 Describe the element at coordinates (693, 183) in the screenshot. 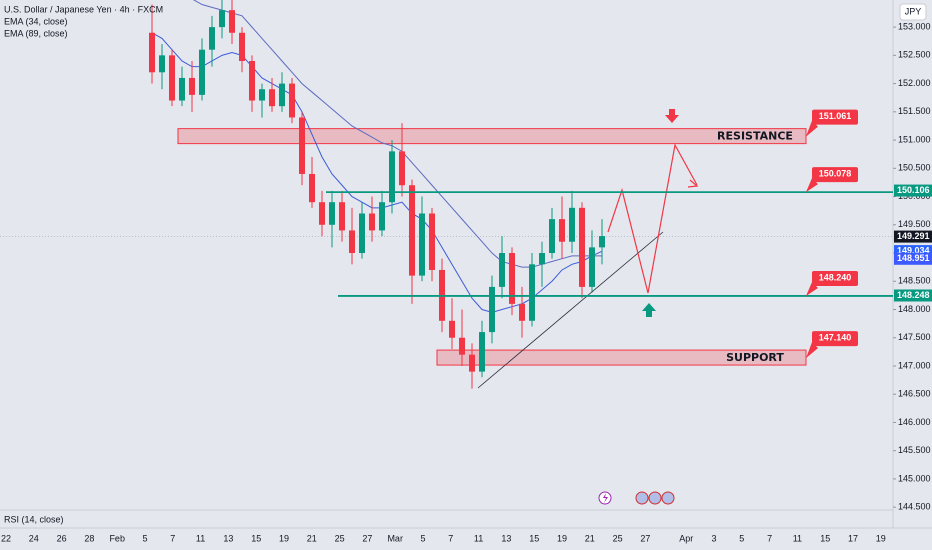

I see `projection-arrow` at that location.